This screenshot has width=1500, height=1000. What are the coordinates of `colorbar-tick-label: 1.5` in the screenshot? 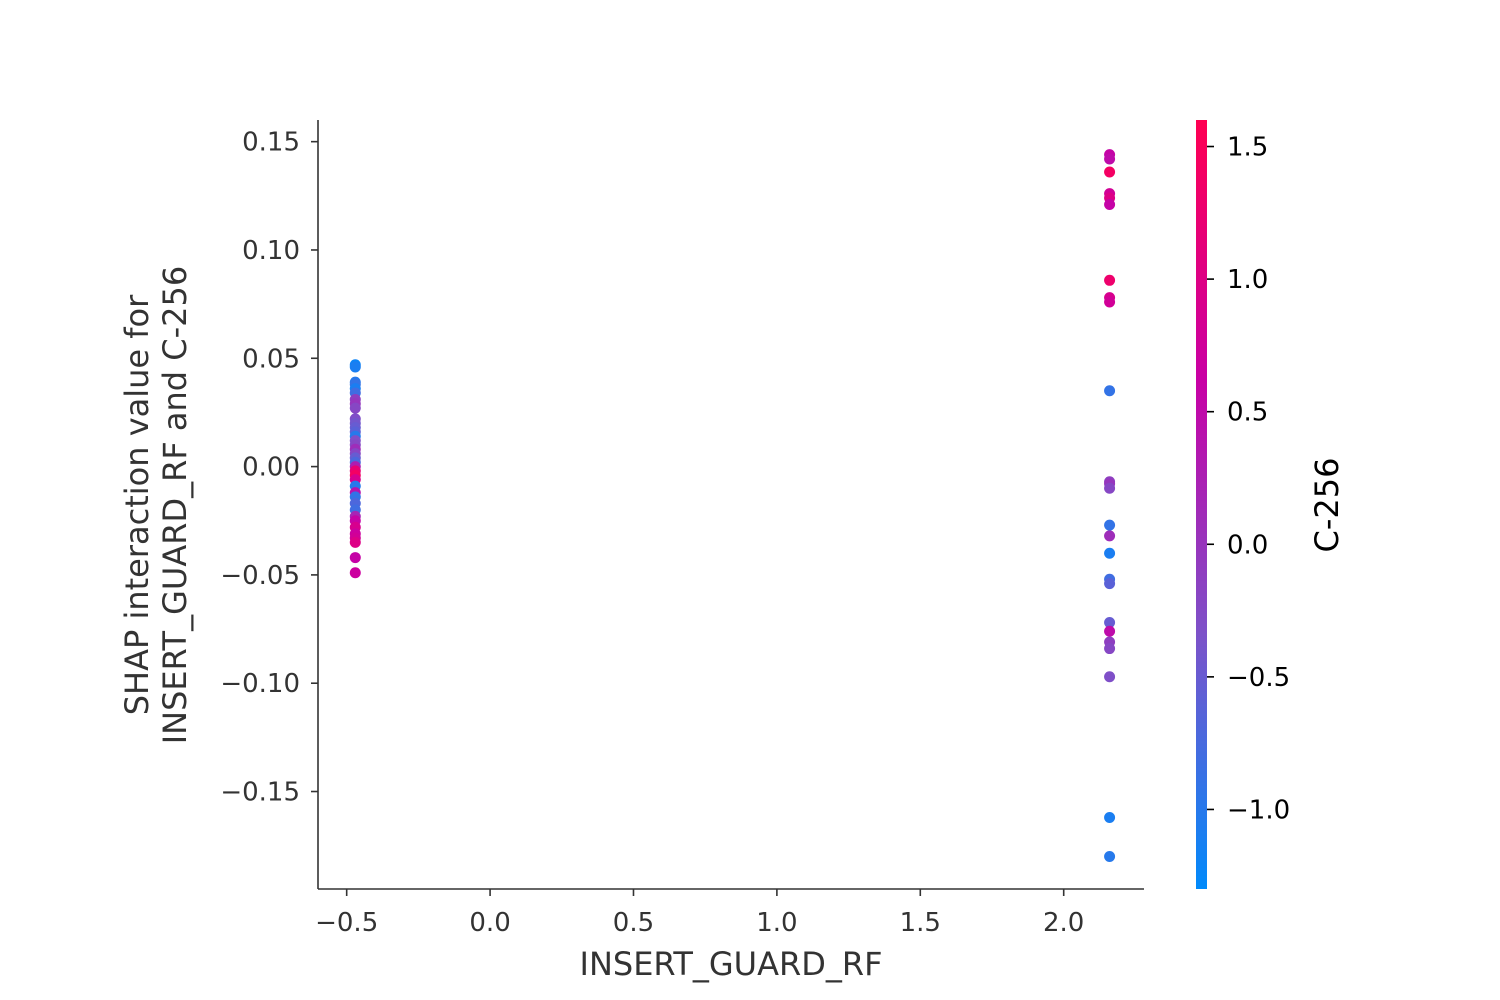 It's located at (1247, 148).